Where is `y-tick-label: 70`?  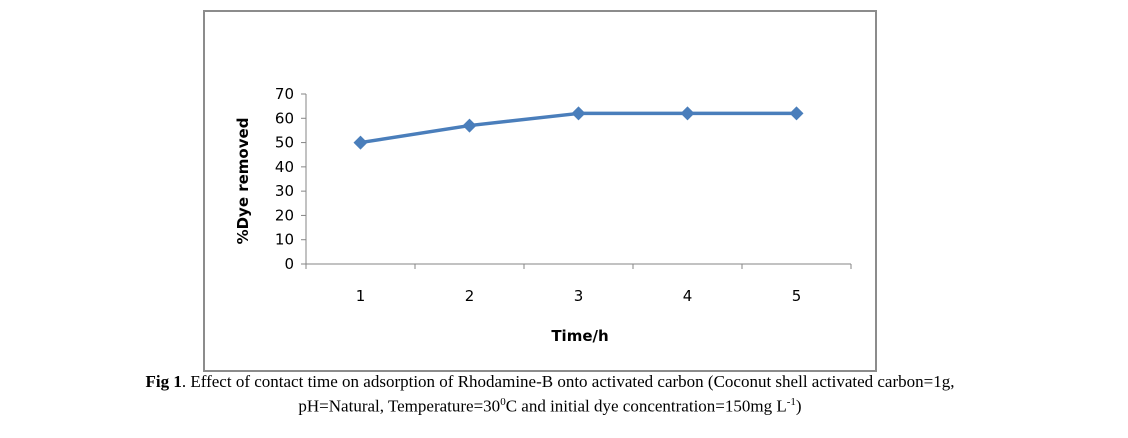
y-tick-label: 70 is located at coordinates (284, 94).